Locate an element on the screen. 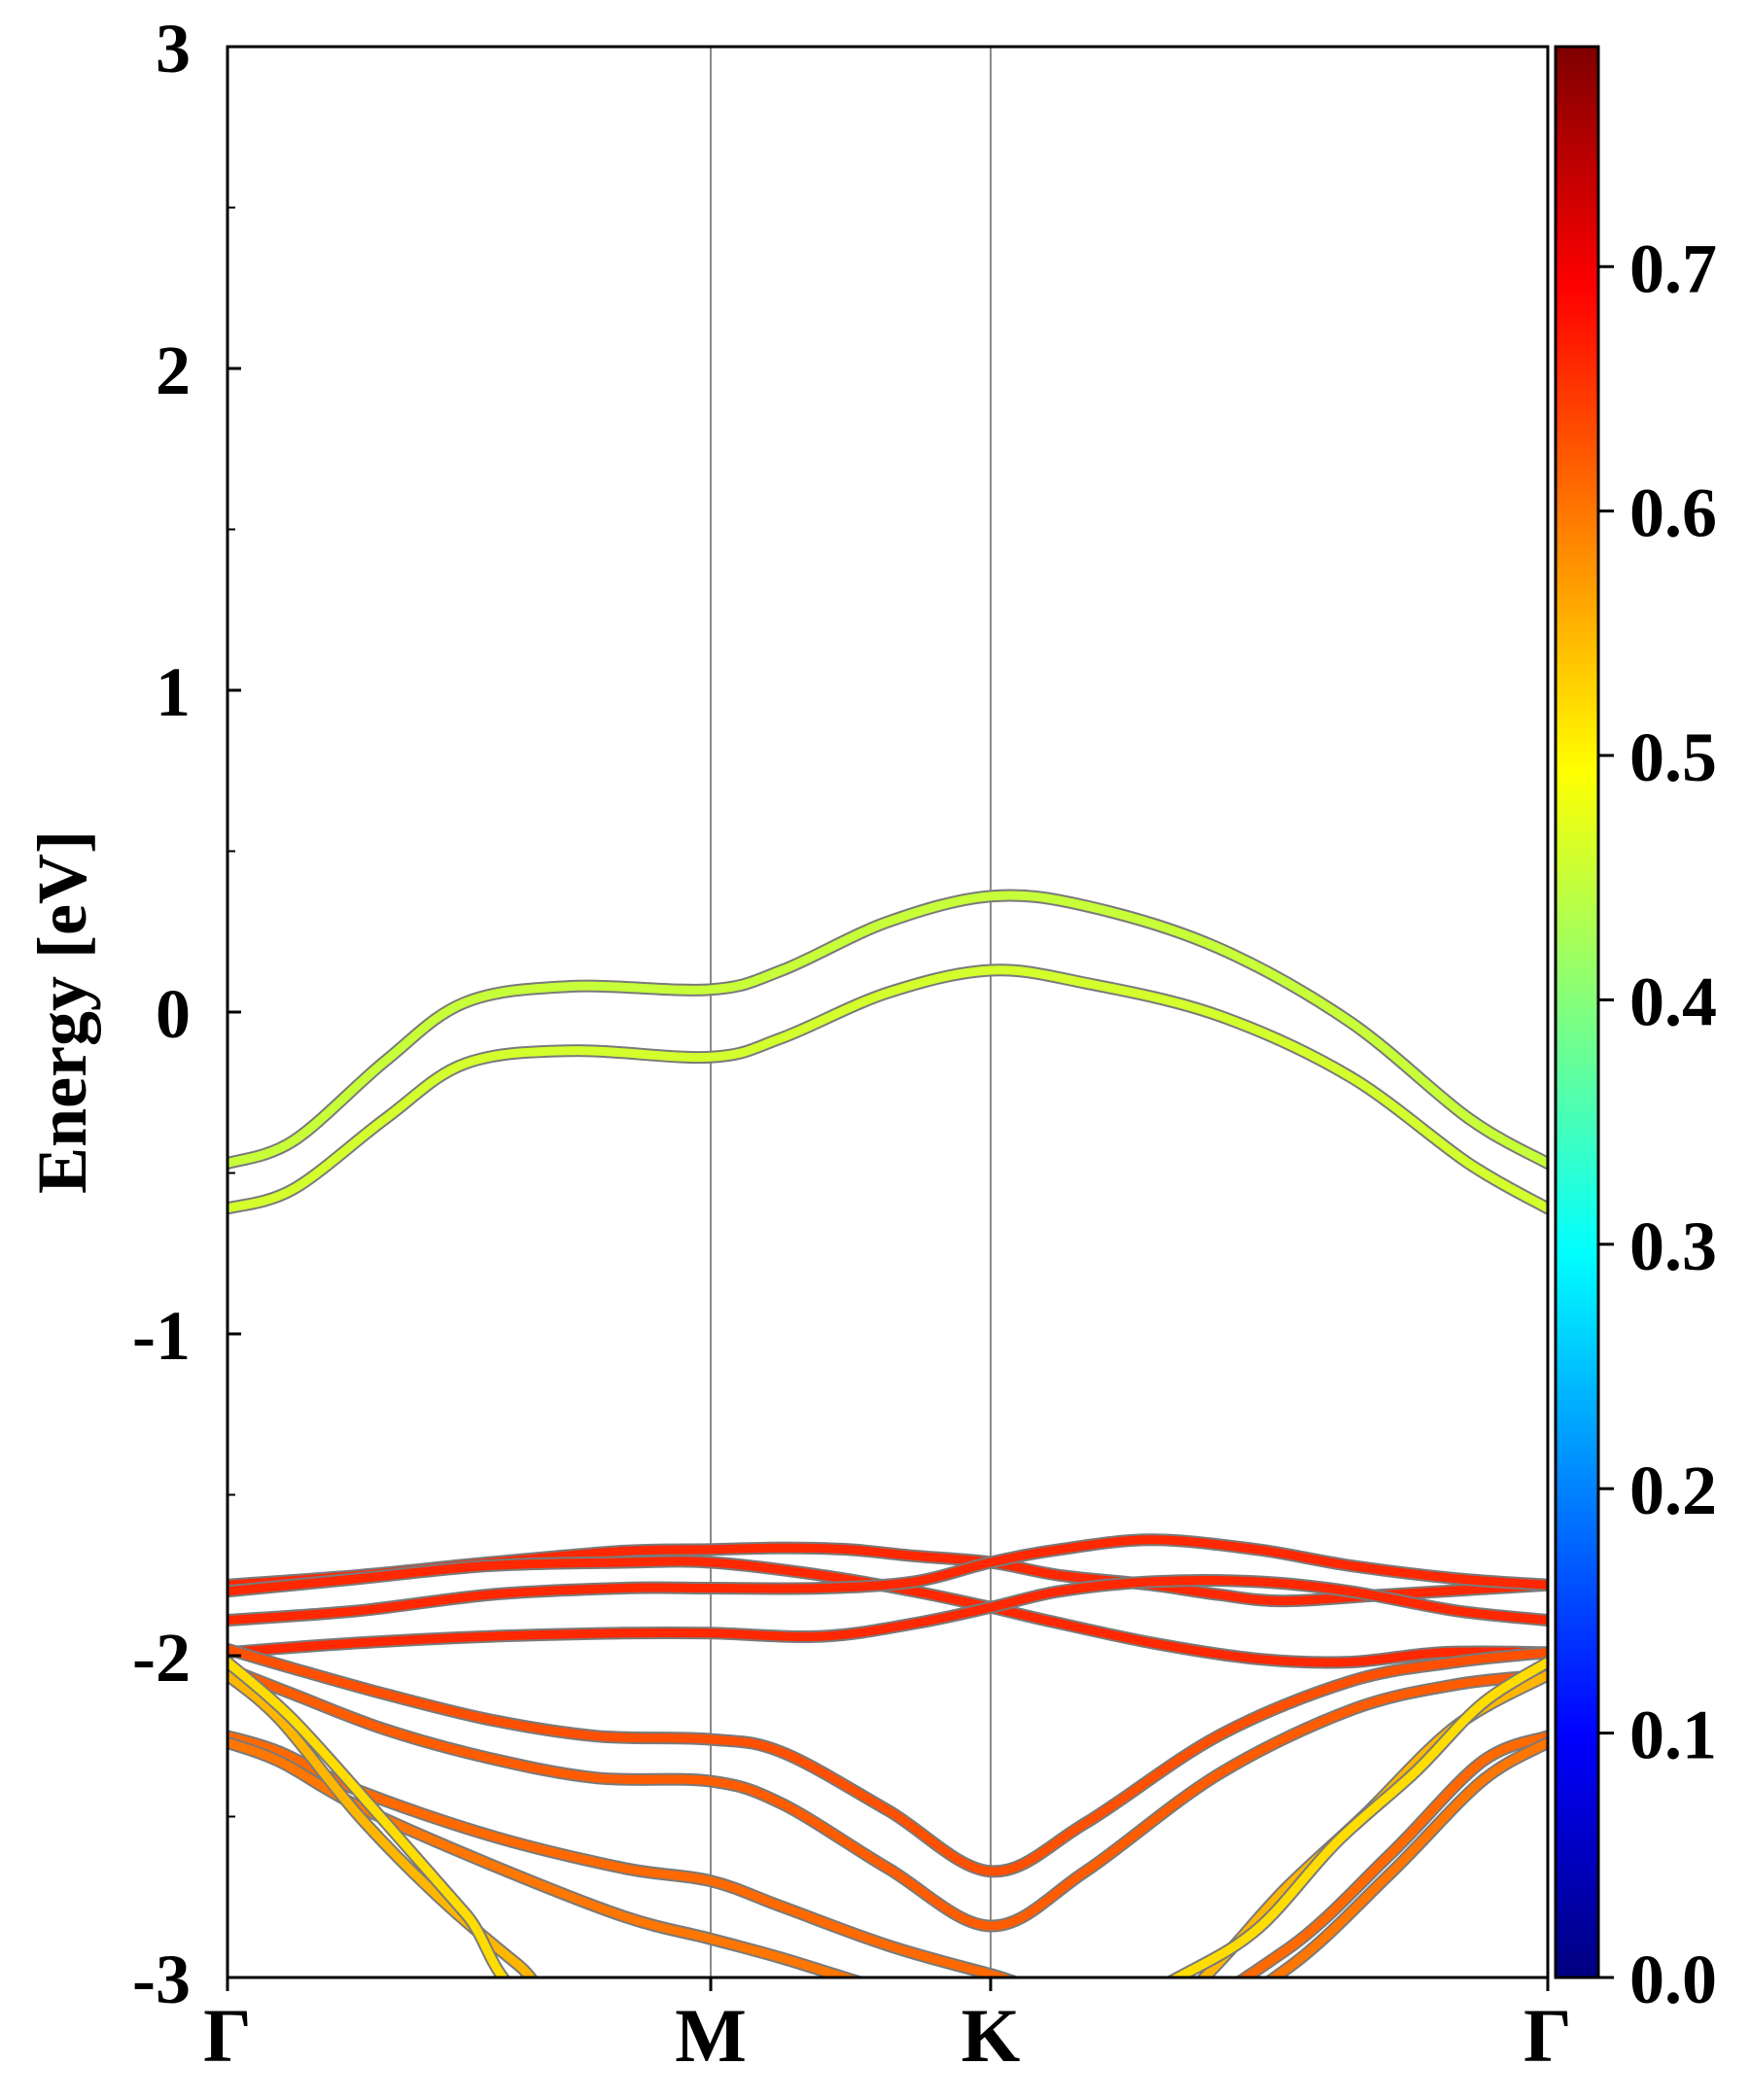 This screenshot has width=1750, height=2100. band-cb-lower is located at coordinates (888, 1089).